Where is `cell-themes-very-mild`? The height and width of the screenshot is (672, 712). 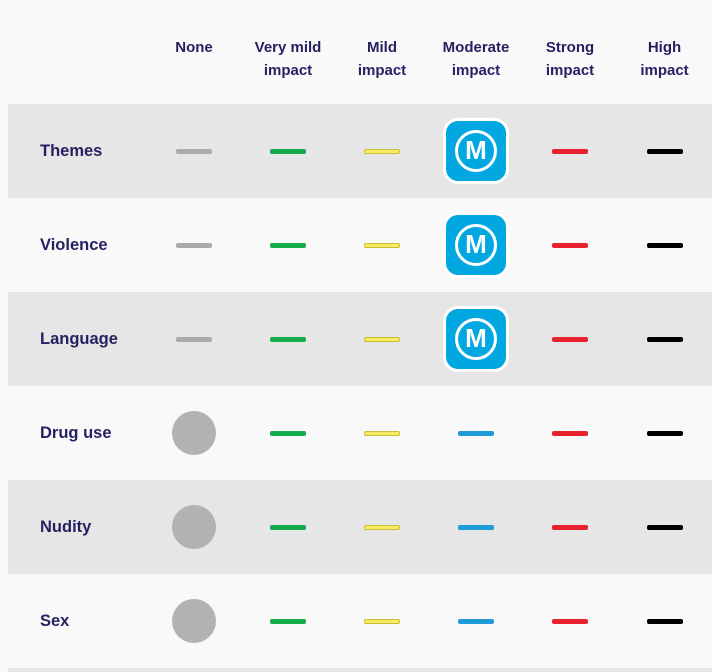 cell-themes-very-mild is located at coordinates (288, 151).